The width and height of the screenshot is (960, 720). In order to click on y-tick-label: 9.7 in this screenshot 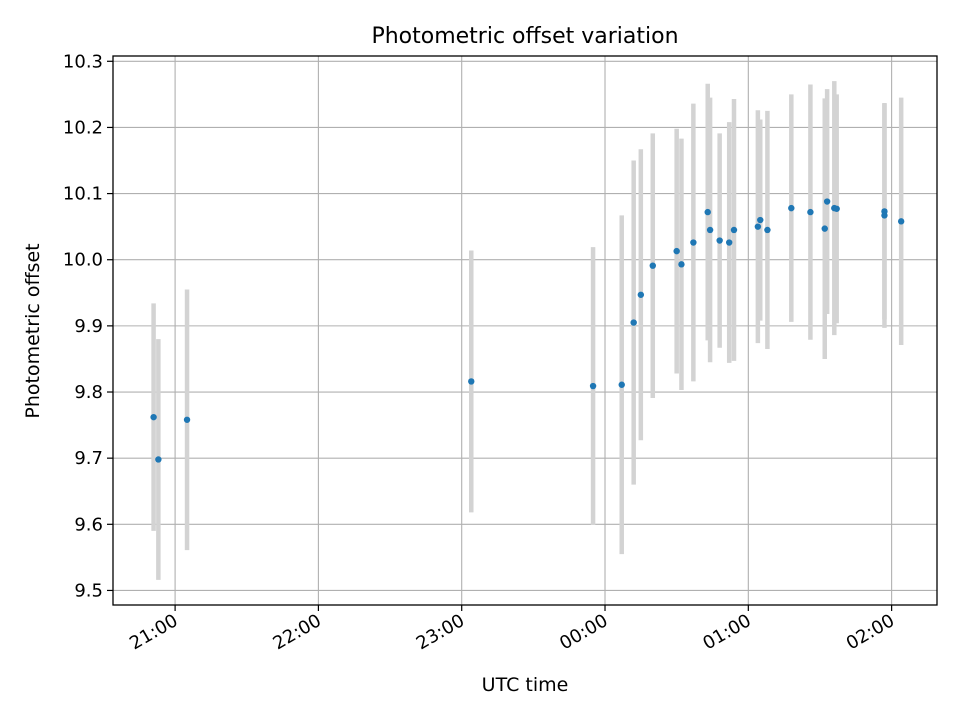, I will do `click(88, 458)`.